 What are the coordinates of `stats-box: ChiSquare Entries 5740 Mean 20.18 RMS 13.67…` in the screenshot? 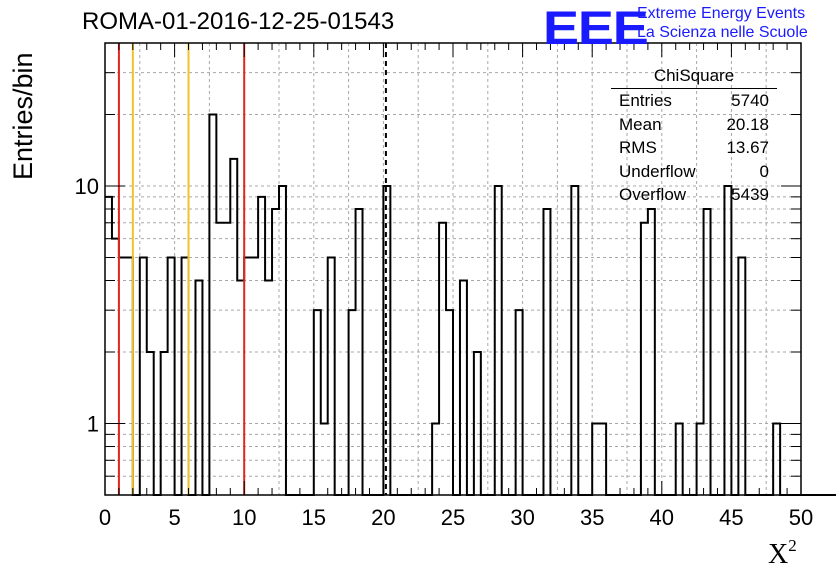 It's located at (694, 136).